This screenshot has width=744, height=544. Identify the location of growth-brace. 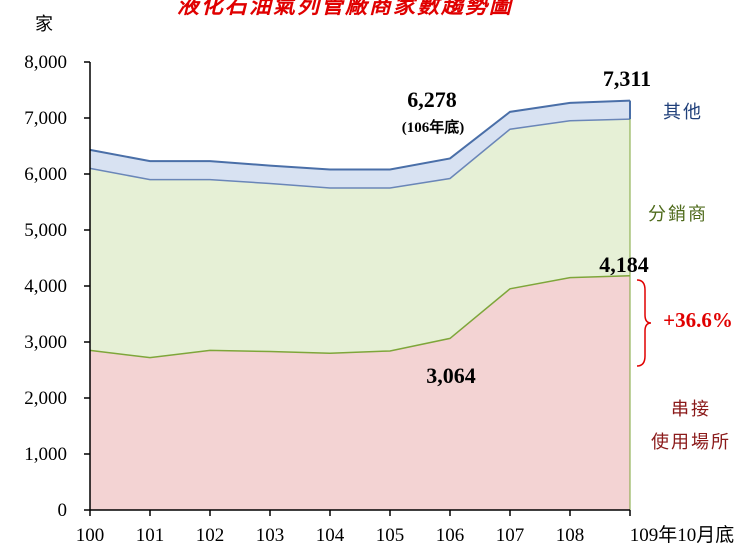
(644, 323).